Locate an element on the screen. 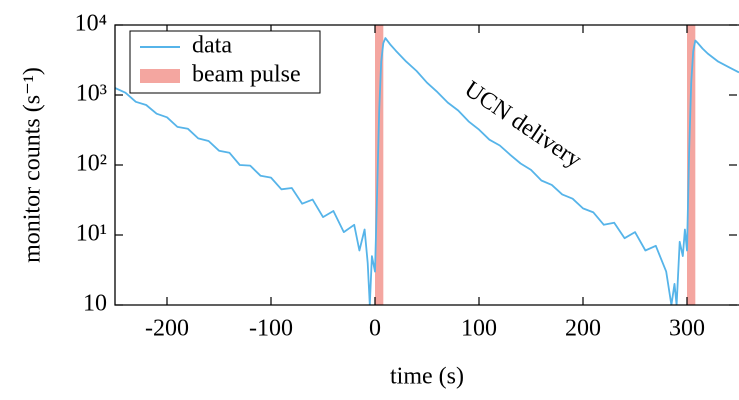 This screenshot has height=400, width=739. x-tick-label: 0 is located at coordinates (375, 329).